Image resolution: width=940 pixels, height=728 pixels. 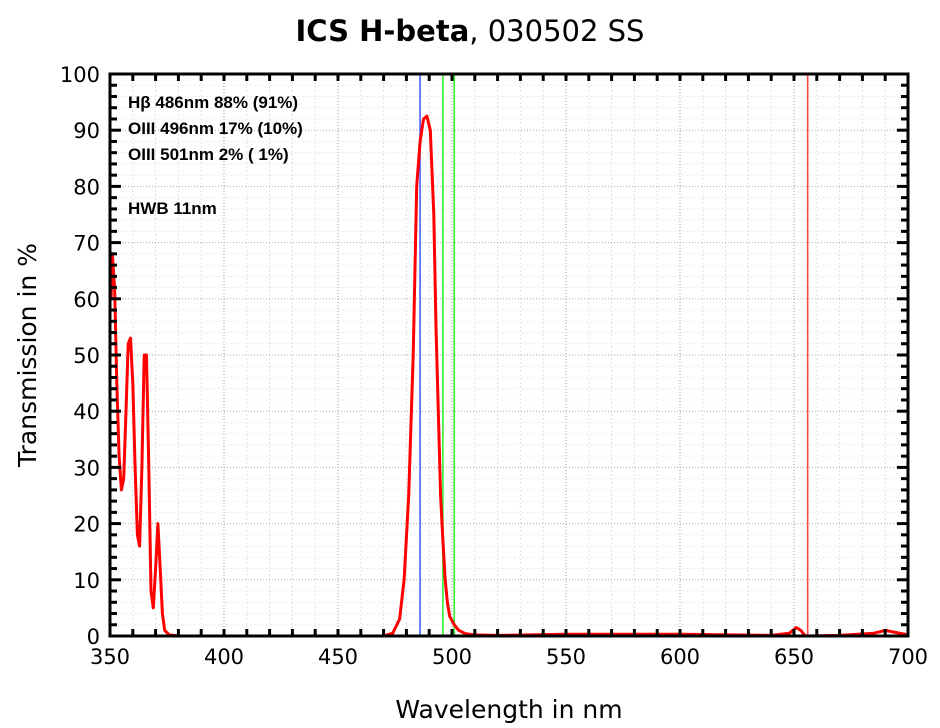 I want to click on annotation-line: HWB 11nm, so click(x=172, y=208).